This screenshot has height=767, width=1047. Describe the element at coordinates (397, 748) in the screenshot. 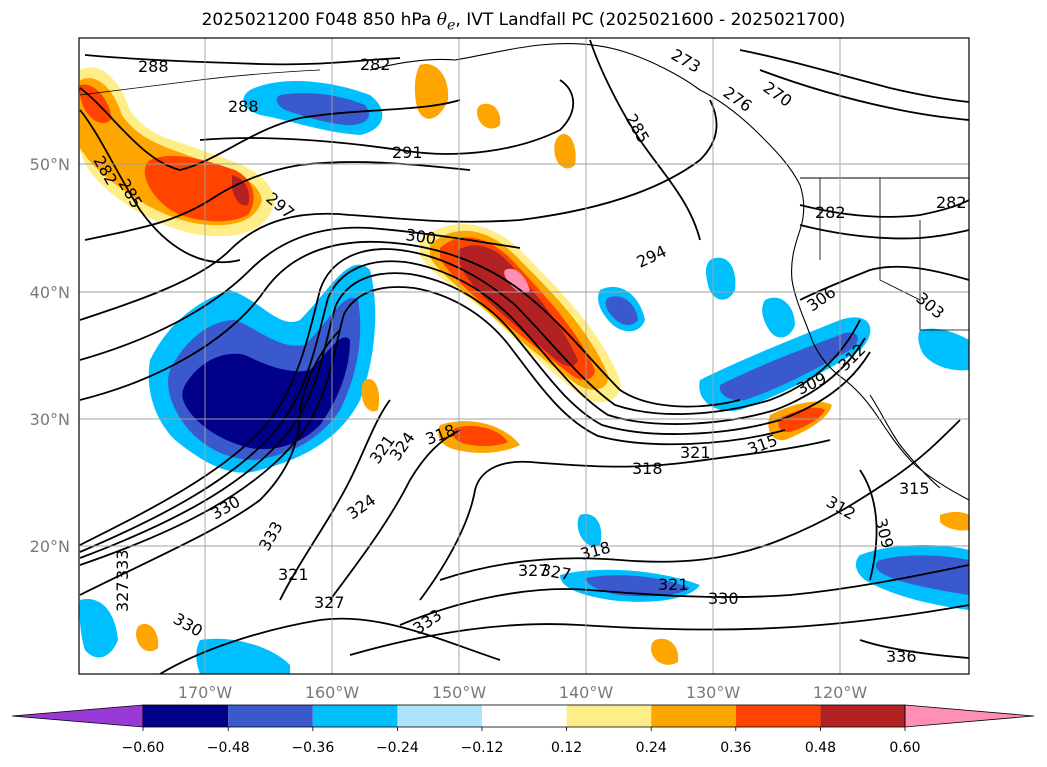

I see `colorbar-label: −0.24` at that location.